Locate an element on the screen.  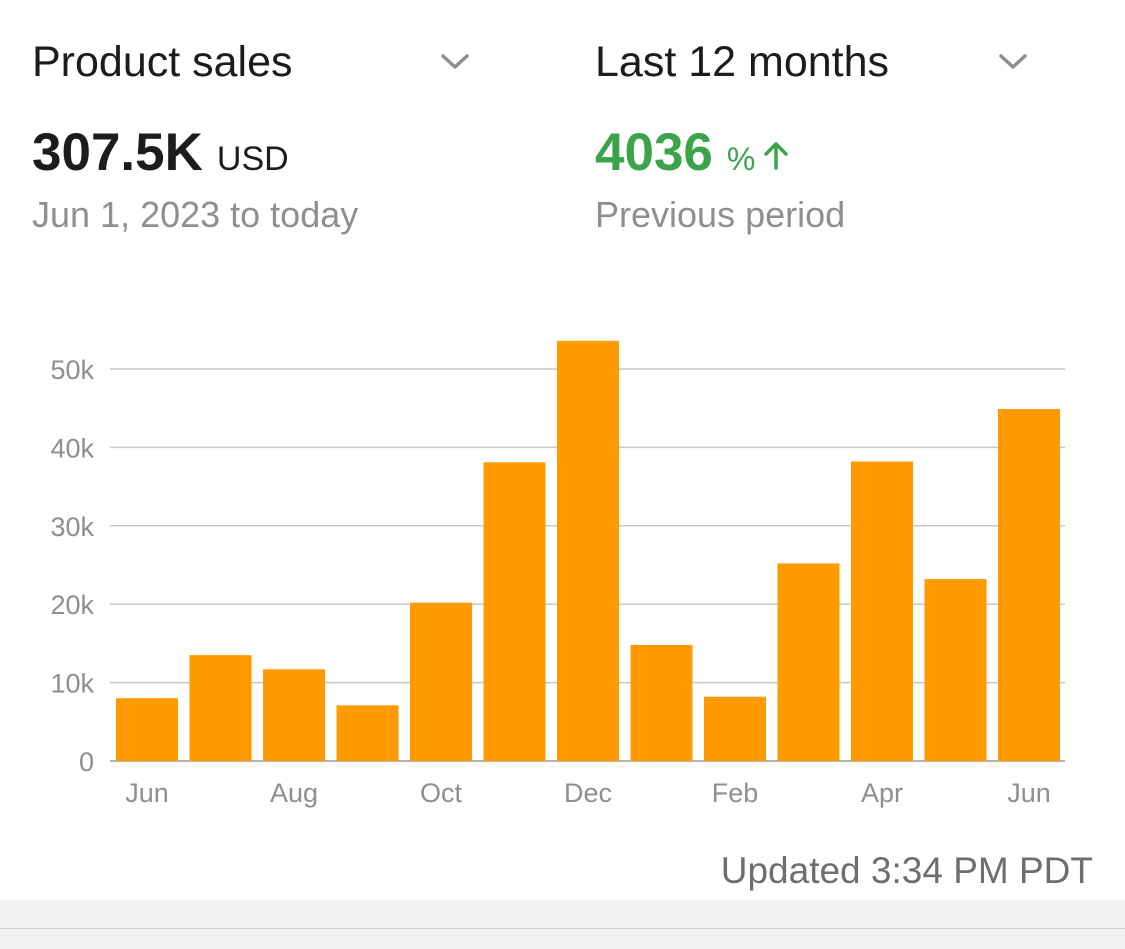
bar-feb is located at coordinates (735, 728).